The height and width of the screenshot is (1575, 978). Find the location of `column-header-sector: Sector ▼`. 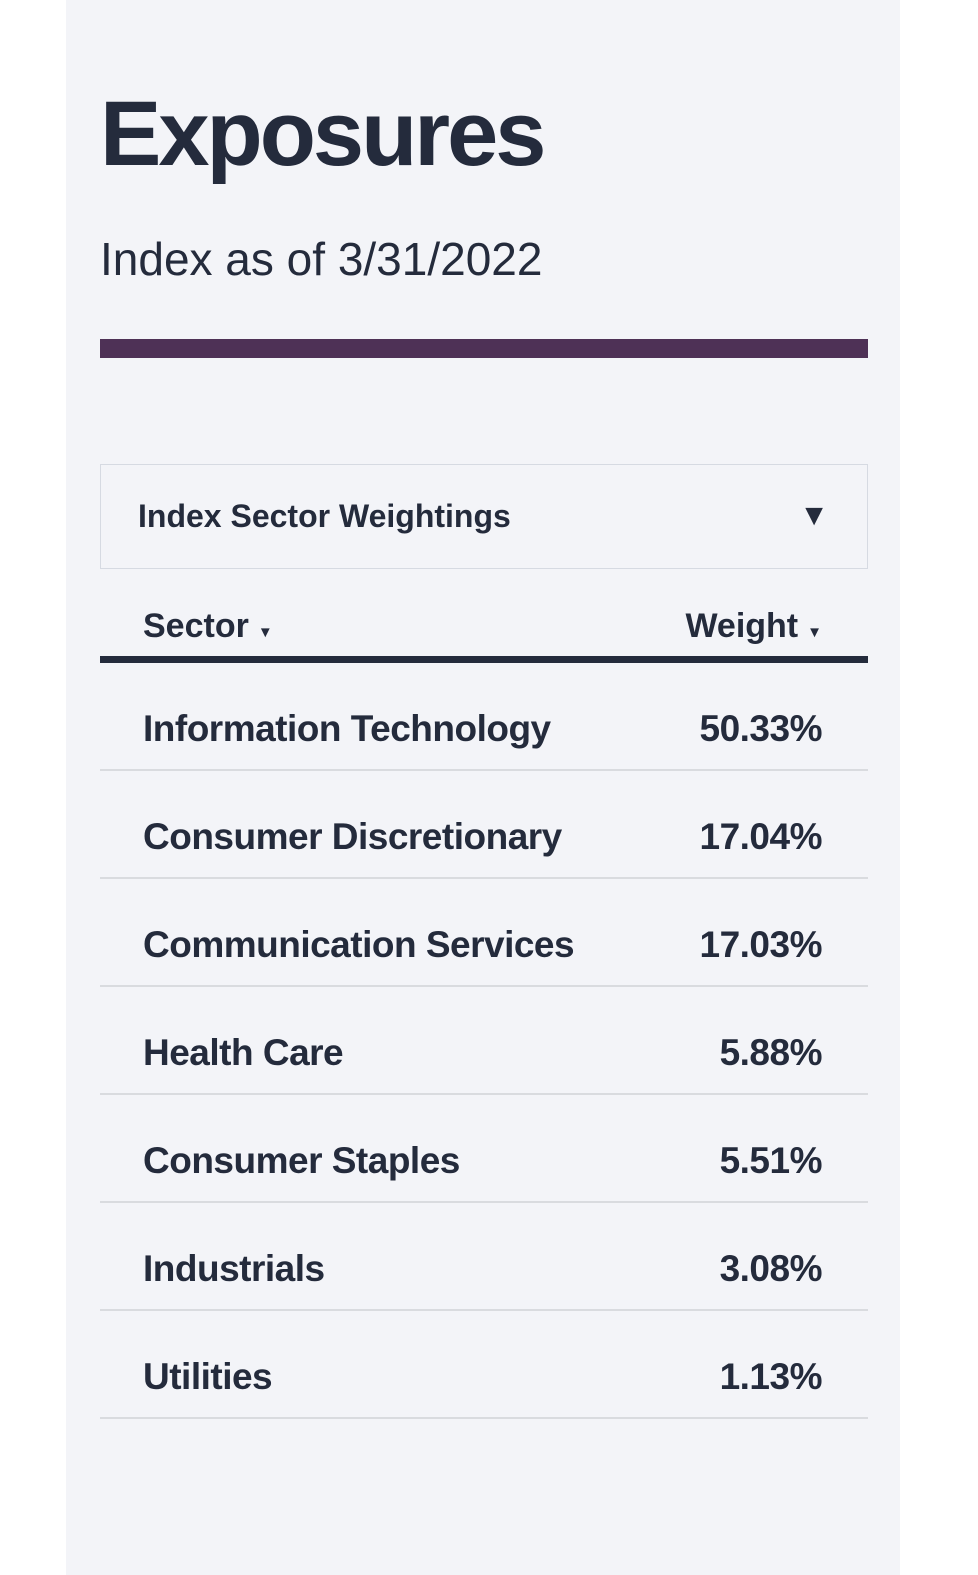

column-header-sector: Sector ▼ is located at coordinates (208, 626).